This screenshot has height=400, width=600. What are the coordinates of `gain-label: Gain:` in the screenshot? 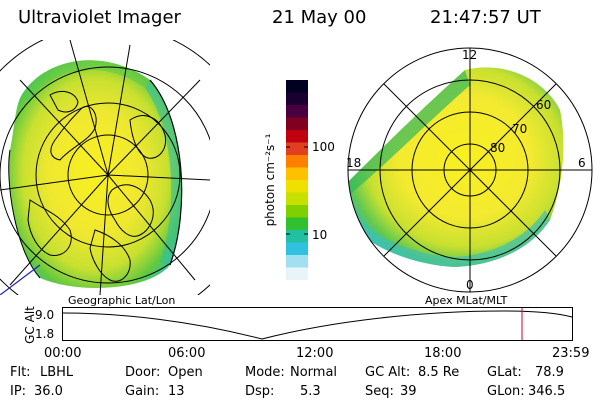 It's located at (142, 391).